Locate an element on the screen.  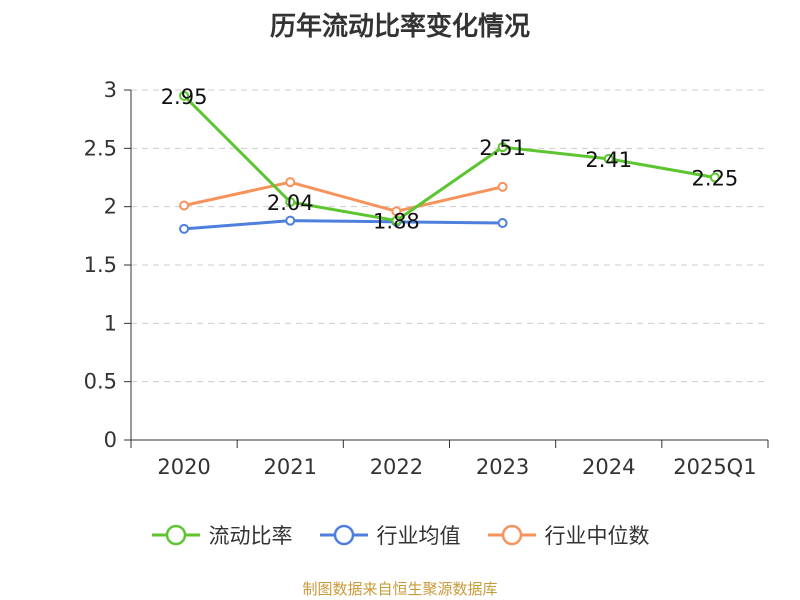
y-tick-label: 2 is located at coordinates (110, 207).